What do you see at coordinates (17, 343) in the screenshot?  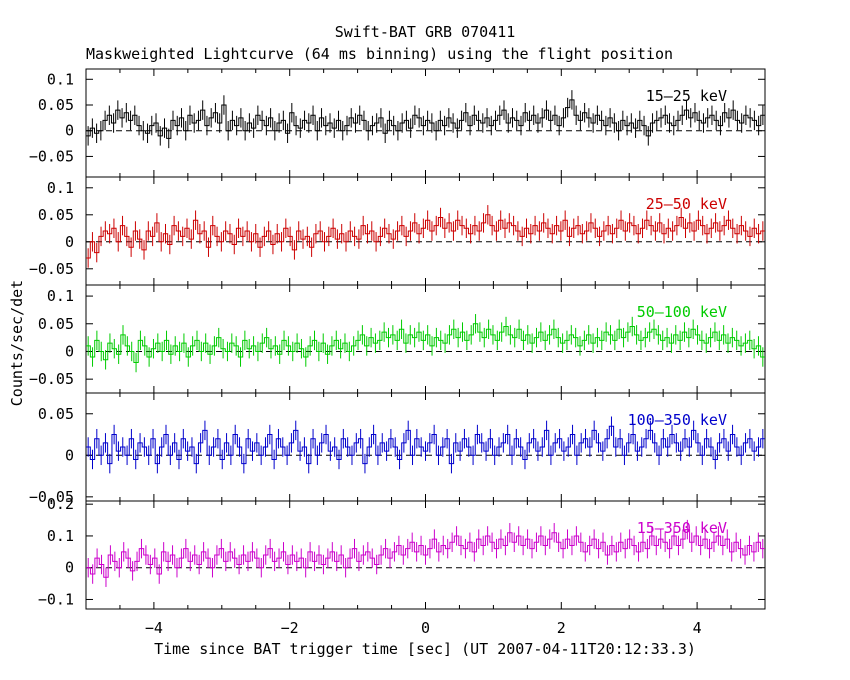 I see `y-axis-label: Counts/sec/det` at bounding box center [17, 343].